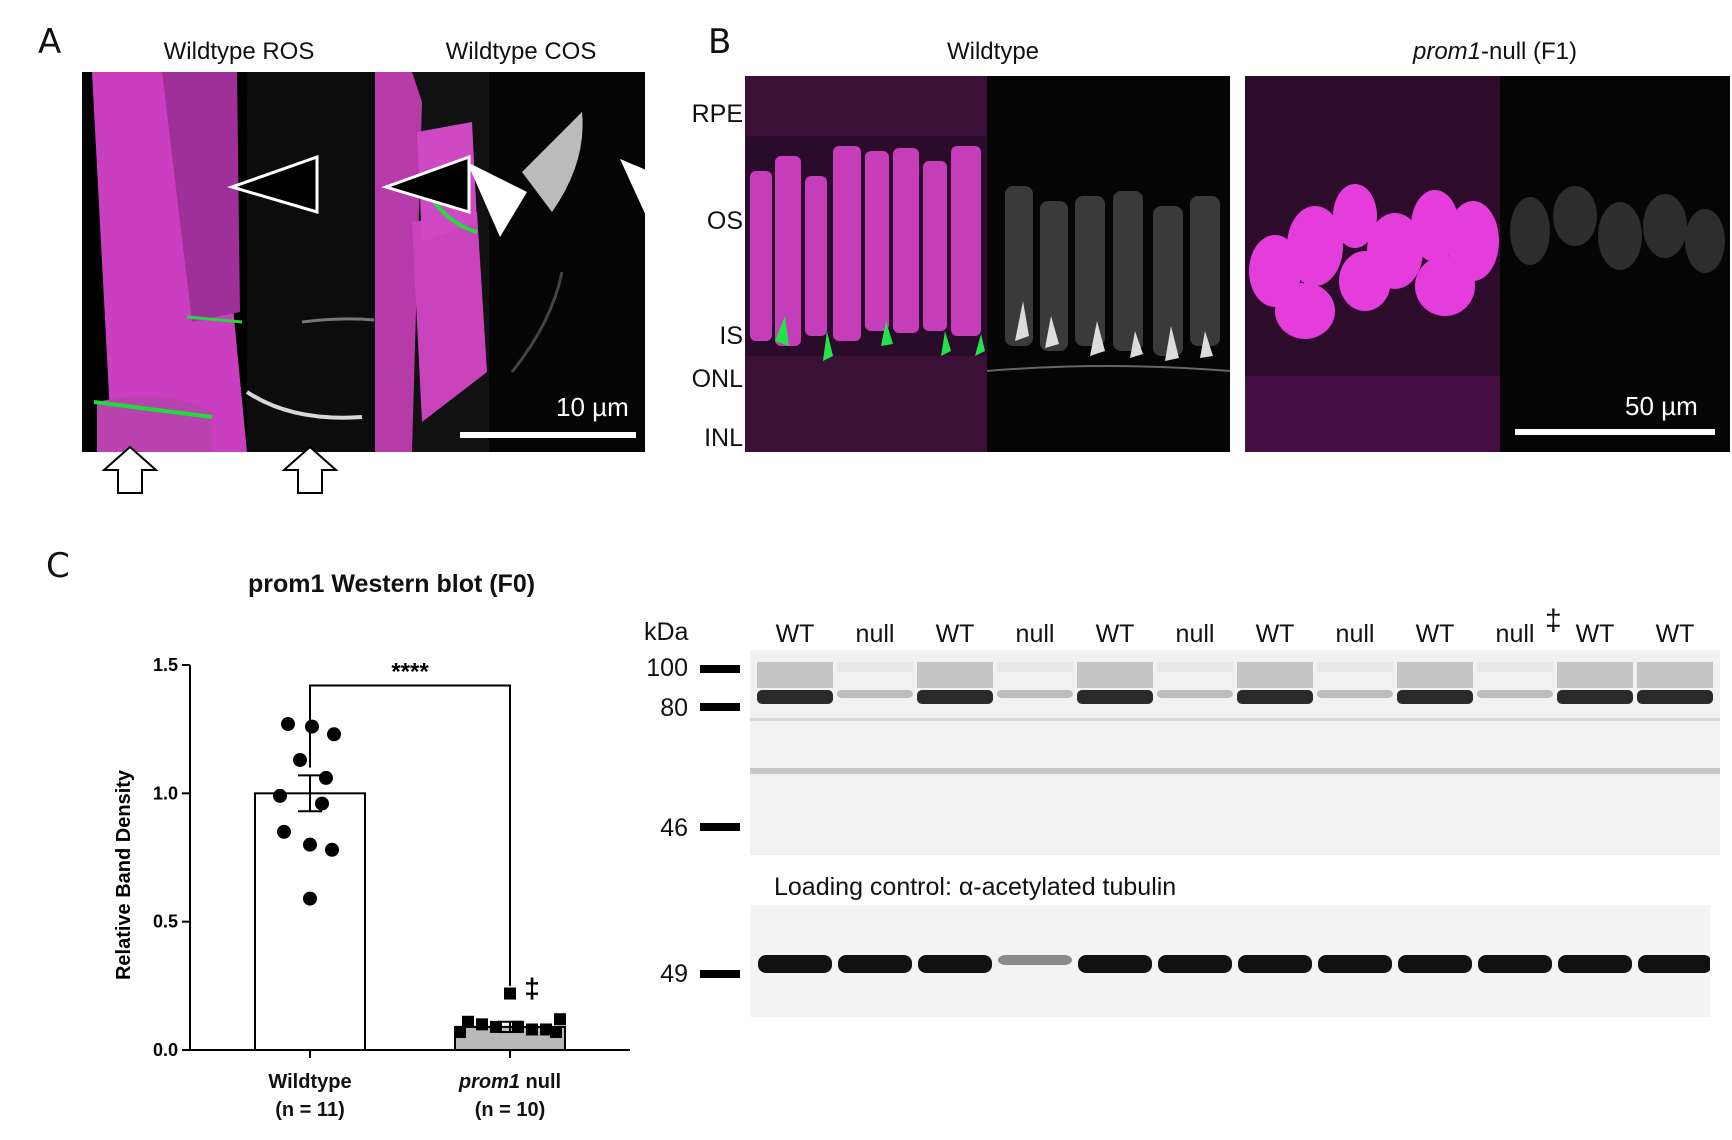  What do you see at coordinates (993, 51) in the screenshot?
I see `panel-b-header-wildtype: Wildtype` at bounding box center [993, 51].